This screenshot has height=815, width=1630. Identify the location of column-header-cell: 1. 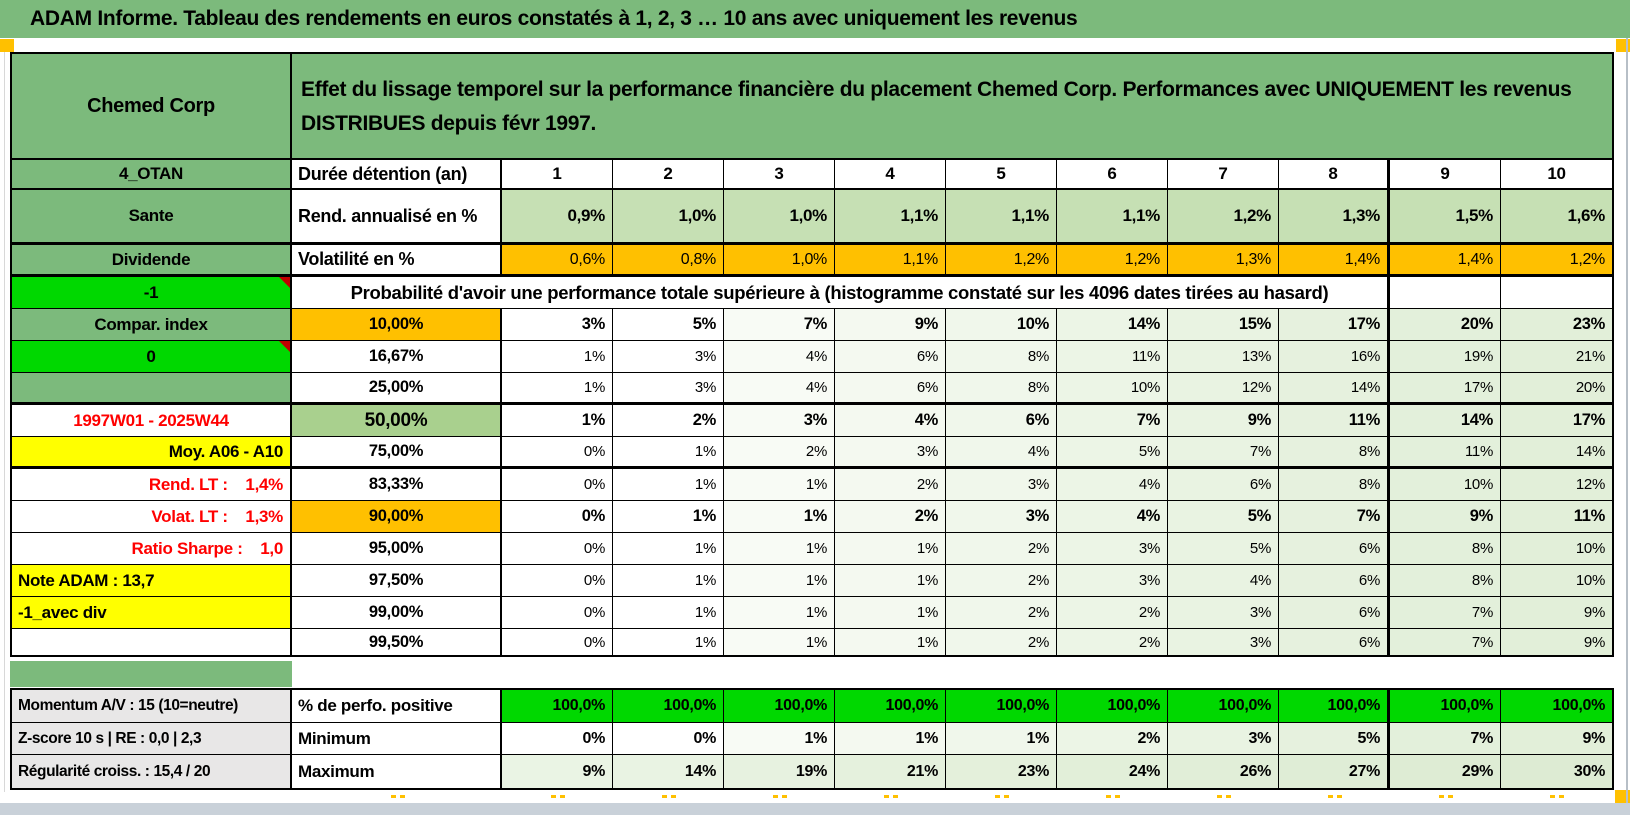
(557, 175).